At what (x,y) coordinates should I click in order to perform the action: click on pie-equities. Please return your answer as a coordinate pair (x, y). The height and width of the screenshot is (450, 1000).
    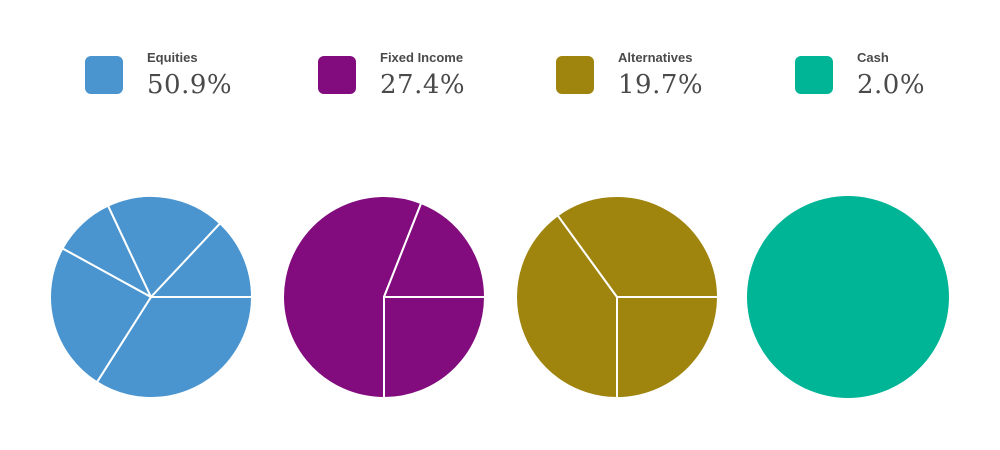
    Looking at the image, I should click on (151, 297).